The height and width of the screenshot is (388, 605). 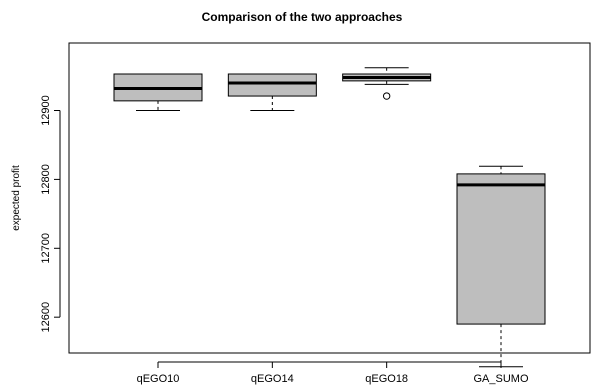 I want to click on chart-title: Comparison of the two approaches, so click(x=302, y=17).